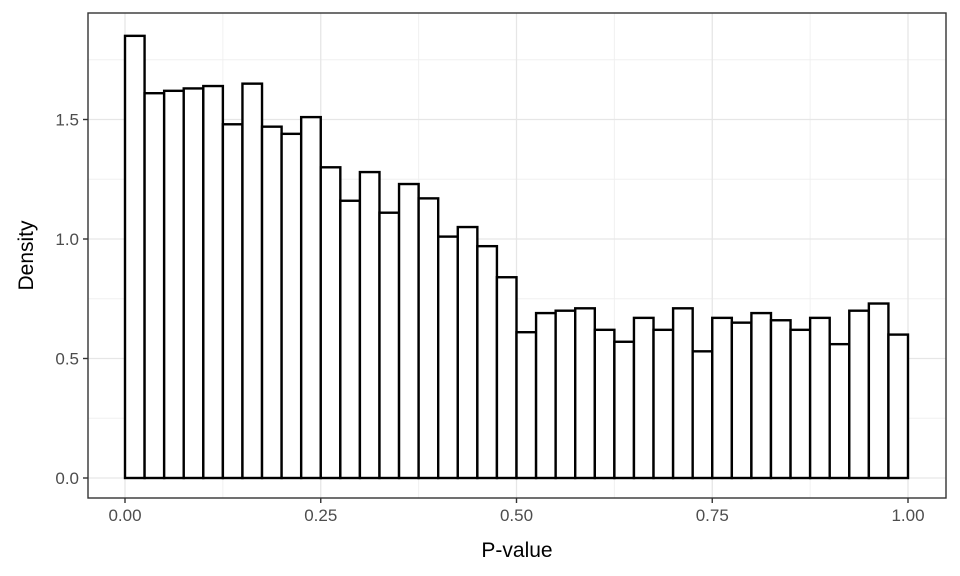 This screenshot has width=960, height=576. Describe the element at coordinates (124, 515) in the screenshot. I see `x-axis-tick-label: 0.00` at that location.